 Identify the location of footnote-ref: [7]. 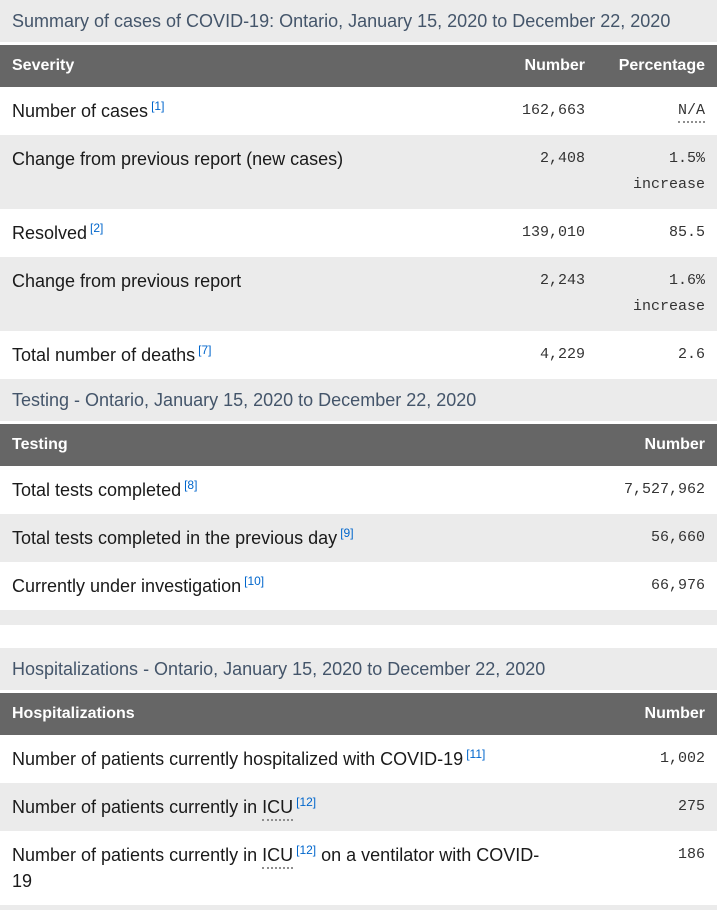
(204, 350).